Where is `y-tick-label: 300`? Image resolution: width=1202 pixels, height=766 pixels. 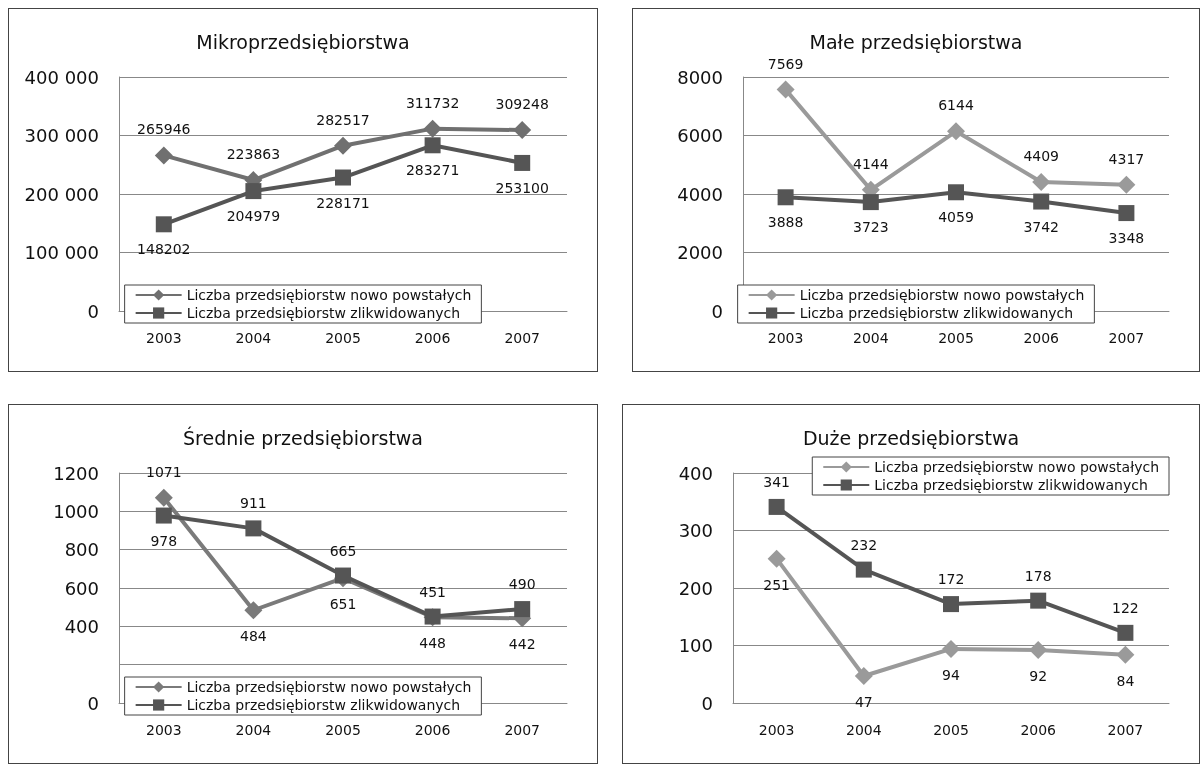
y-tick-label: 300 is located at coordinates (695, 530).